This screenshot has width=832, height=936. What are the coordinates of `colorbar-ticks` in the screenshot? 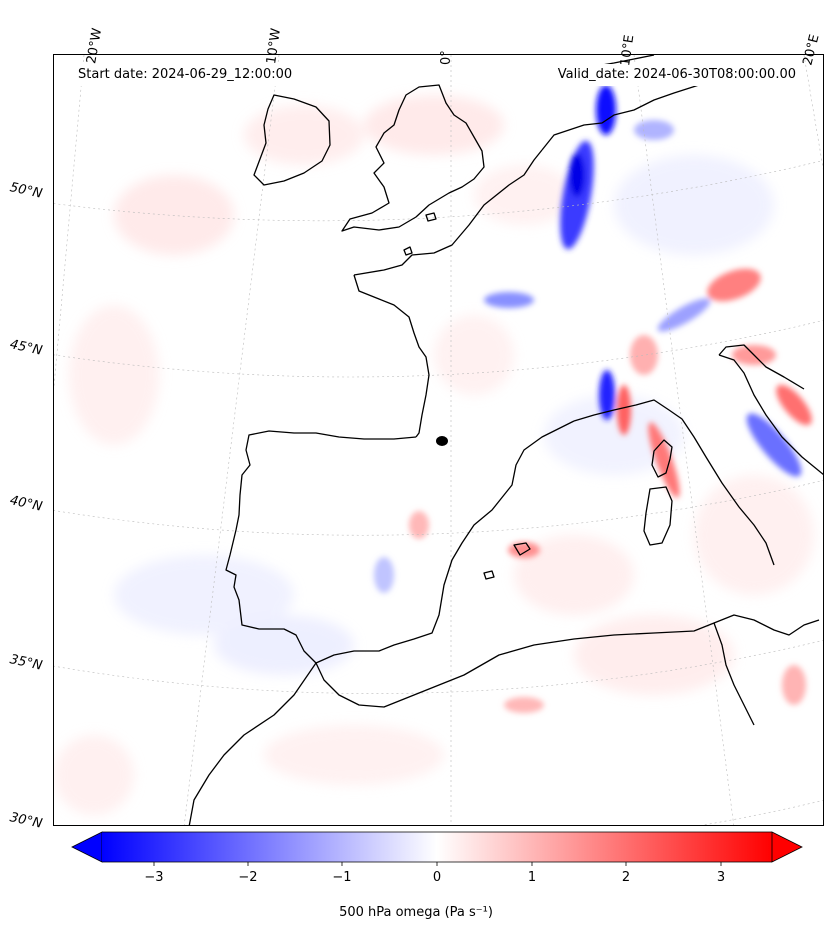 It's located at (437, 864).